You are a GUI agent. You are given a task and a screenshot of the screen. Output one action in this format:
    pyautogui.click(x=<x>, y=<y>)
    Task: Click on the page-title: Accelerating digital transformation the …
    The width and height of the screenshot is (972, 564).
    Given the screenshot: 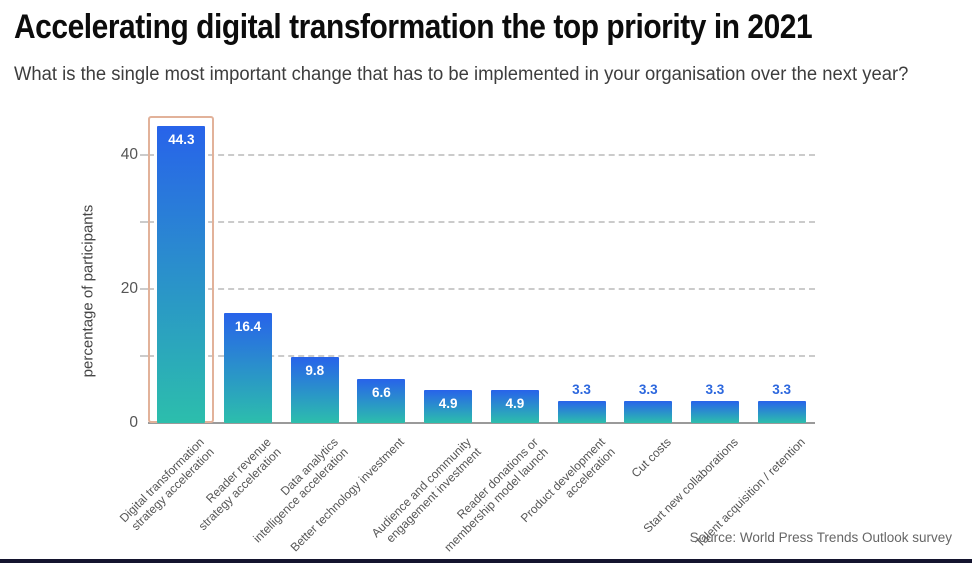 What is the action you would take?
    pyautogui.click(x=413, y=27)
    